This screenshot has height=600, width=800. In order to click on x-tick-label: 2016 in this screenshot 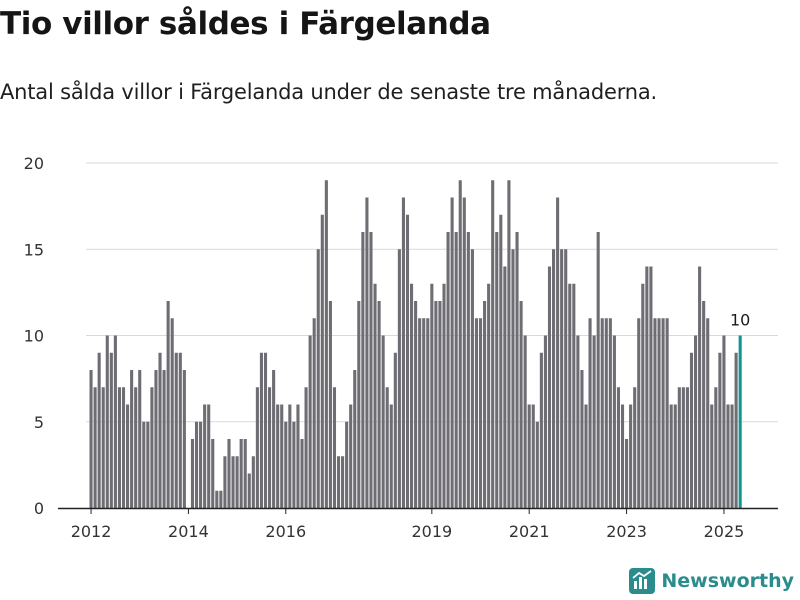, I will do `click(285, 531)`.